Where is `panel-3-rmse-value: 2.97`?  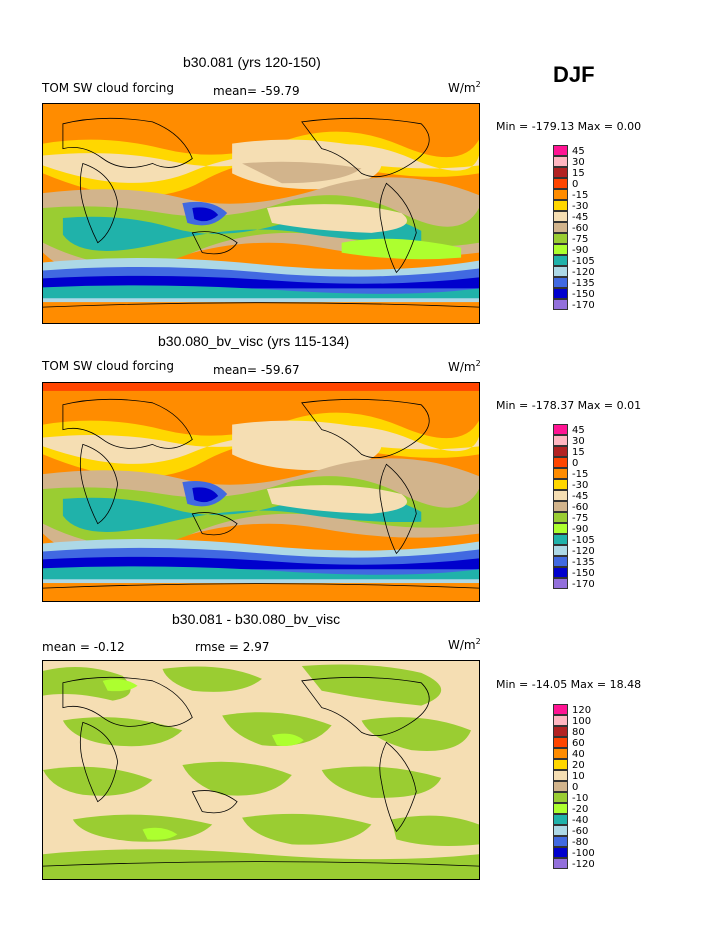
panel-3-rmse-value: 2.97 is located at coordinates (256, 647).